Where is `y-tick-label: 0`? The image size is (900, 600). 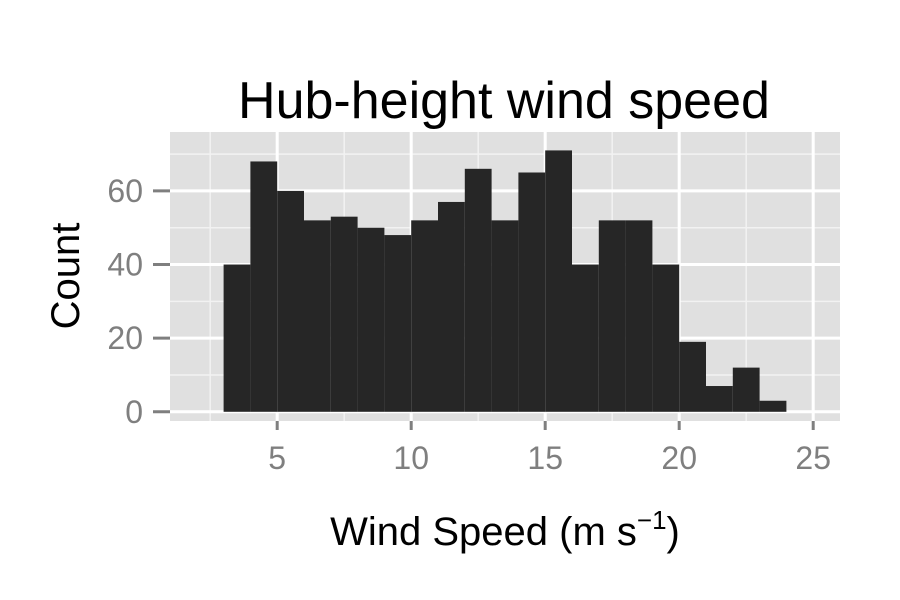 y-tick-label: 0 is located at coordinates (134, 412).